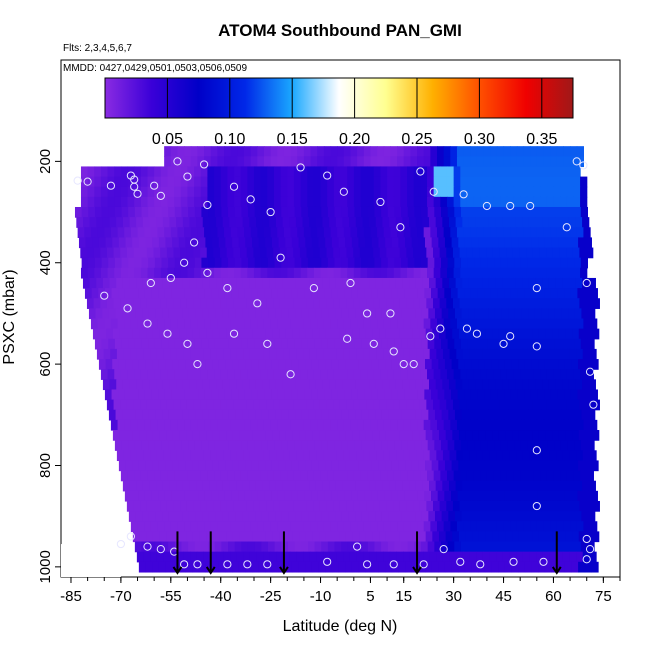  What do you see at coordinates (271, 596) in the screenshot?
I see `x-tick-label: -25` at bounding box center [271, 596].